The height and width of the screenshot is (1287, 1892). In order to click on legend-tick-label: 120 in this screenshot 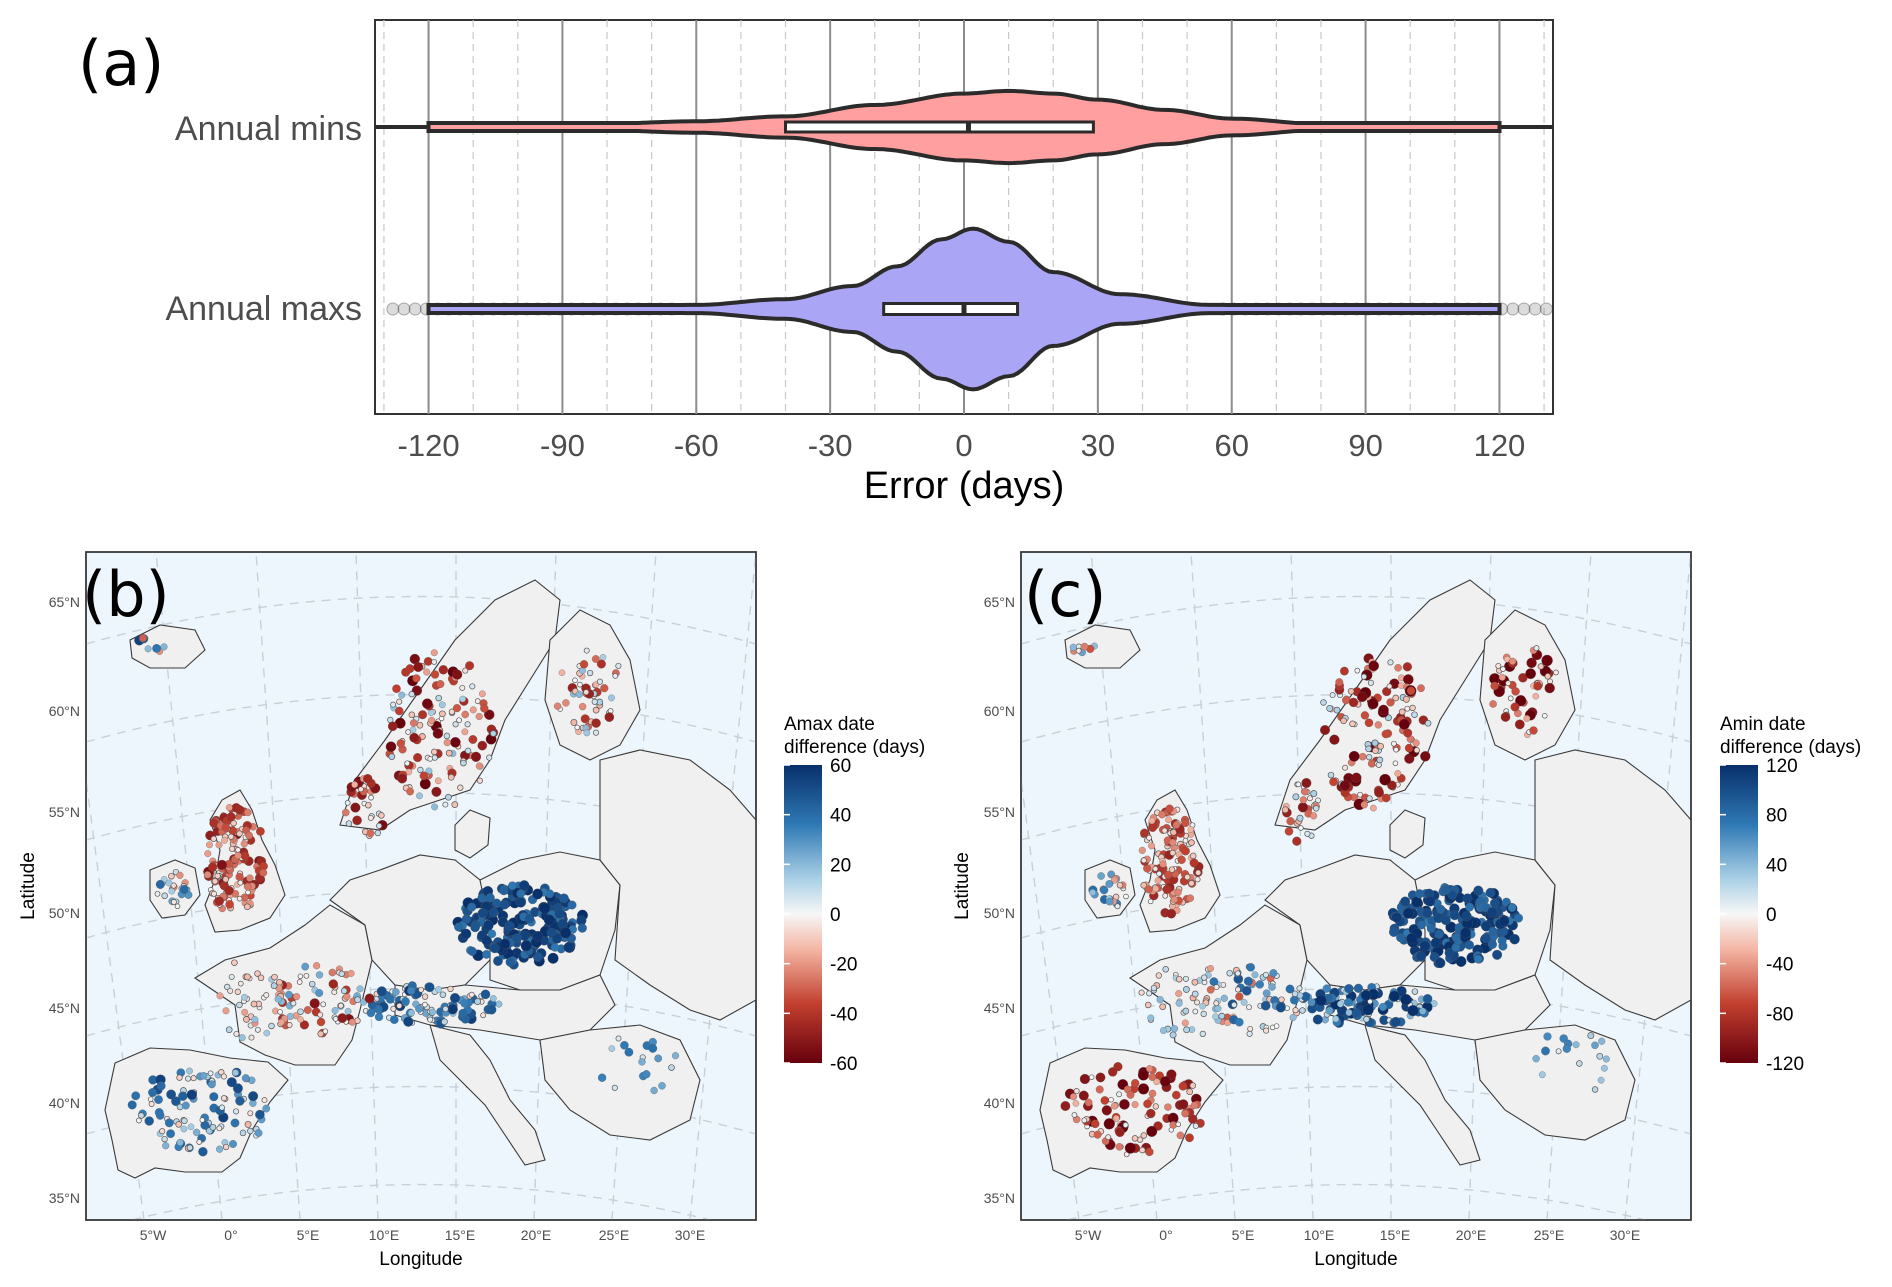, I will do `click(1782, 766)`.